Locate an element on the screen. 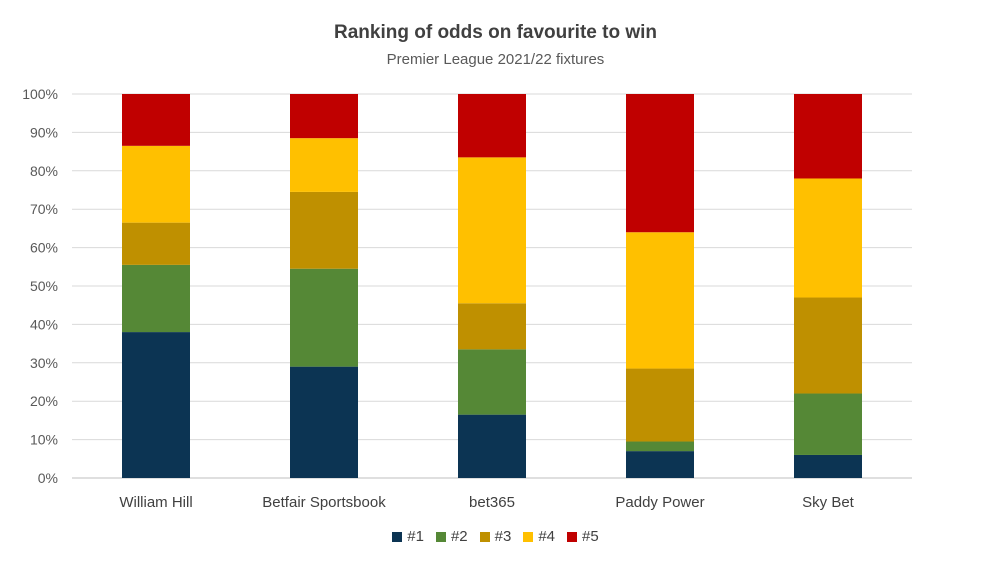 This screenshot has width=991, height=585. y-tick-label: 30% is located at coordinates (44, 363).